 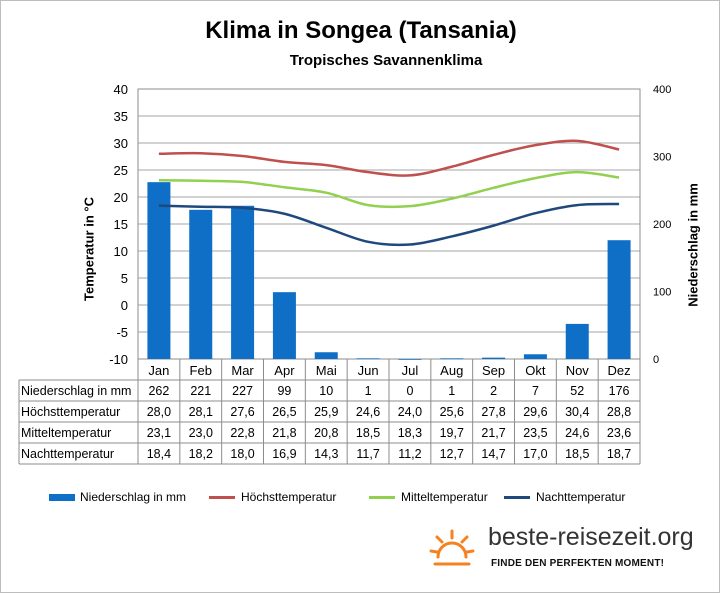 What do you see at coordinates (121, 197) in the screenshot?
I see `y-left-tick-label: 20` at bounding box center [121, 197].